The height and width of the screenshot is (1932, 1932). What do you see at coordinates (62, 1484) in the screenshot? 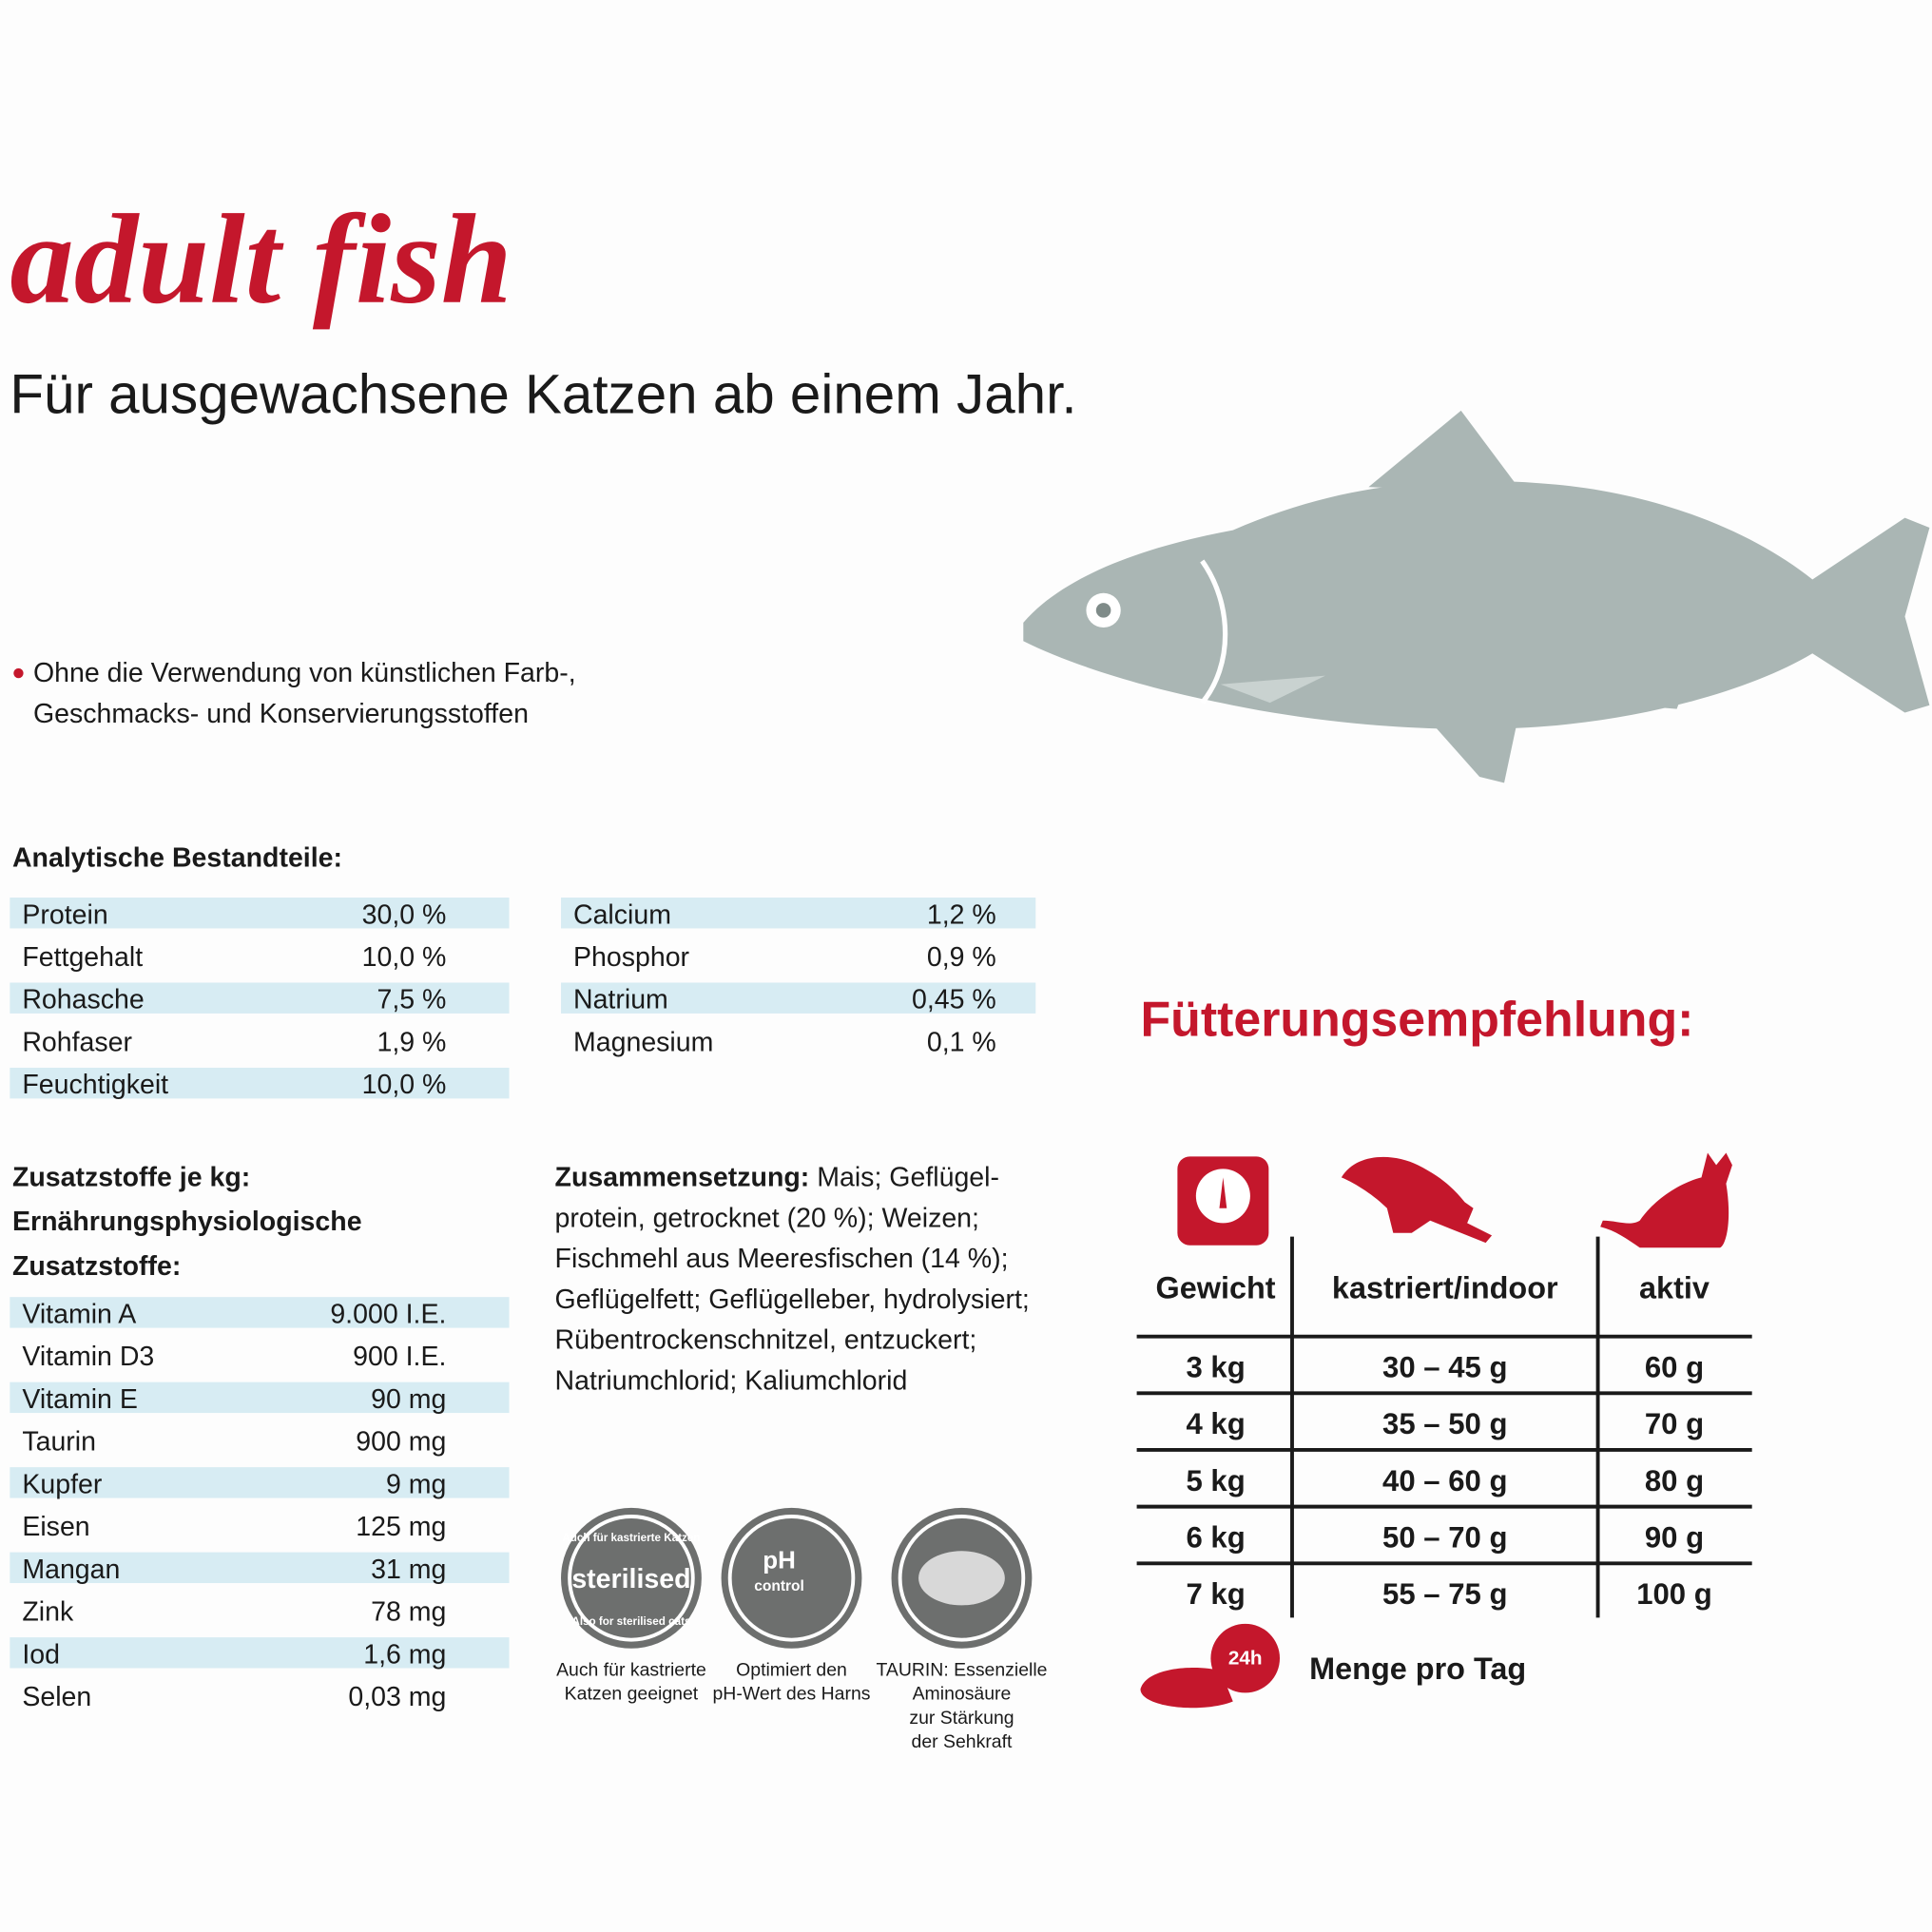
I see `row-label: Kupfer` at bounding box center [62, 1484].